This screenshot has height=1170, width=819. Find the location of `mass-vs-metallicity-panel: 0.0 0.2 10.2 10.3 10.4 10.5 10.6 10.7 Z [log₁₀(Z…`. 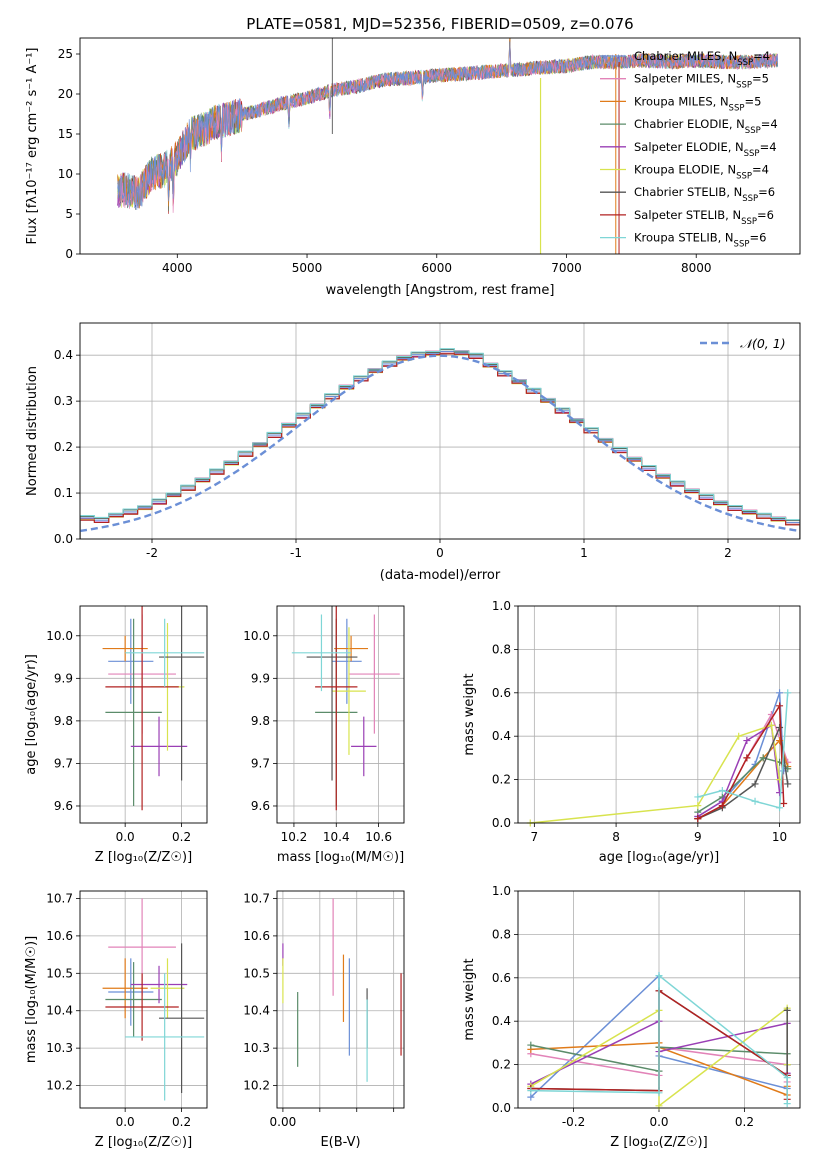

mass-vs-metallicity-panel: 0.0 0.2 10.2 10.3 10.4 10.5 10.6 10.7 Z [log₁₀(Z… is located at coordinates (116, 1020).